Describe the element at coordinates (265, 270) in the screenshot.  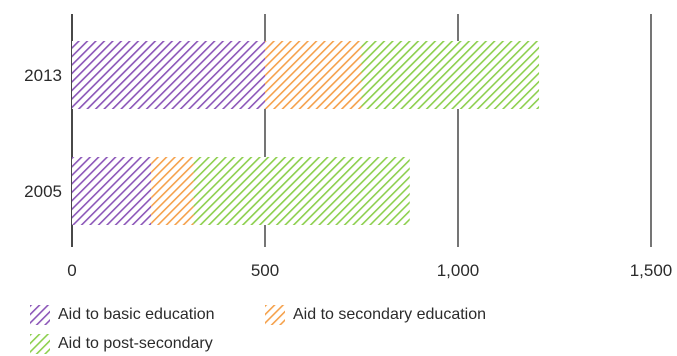
I see `x-tick-label-500: 500` at that location.